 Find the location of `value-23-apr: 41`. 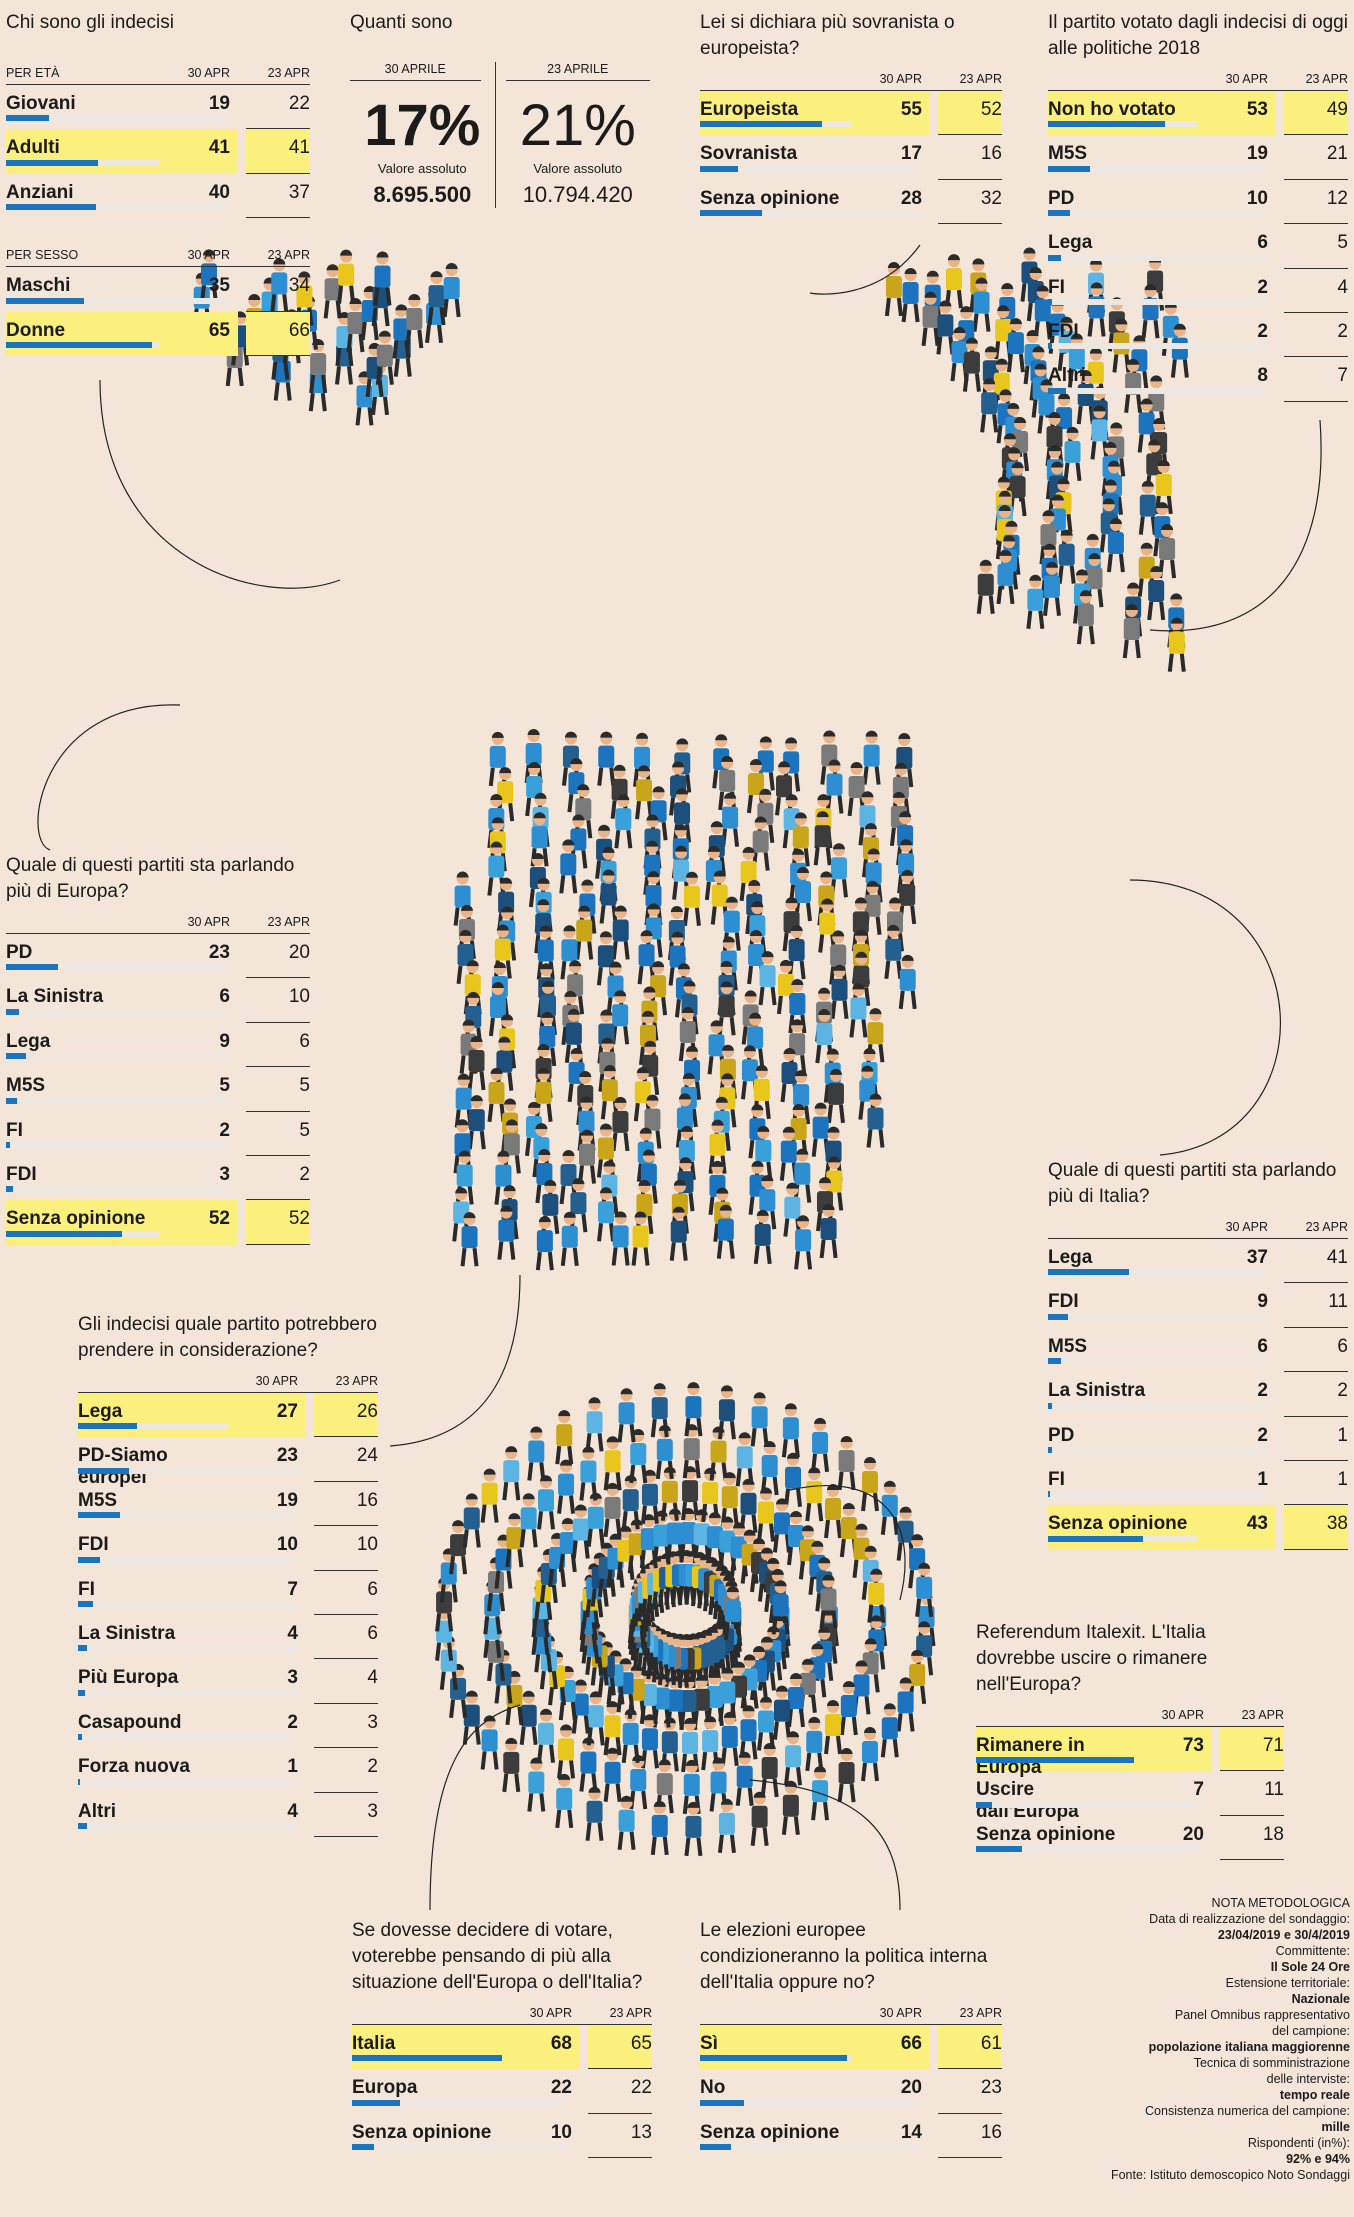

value-23-apr: 41 is located at coordinates (1316, 1261).